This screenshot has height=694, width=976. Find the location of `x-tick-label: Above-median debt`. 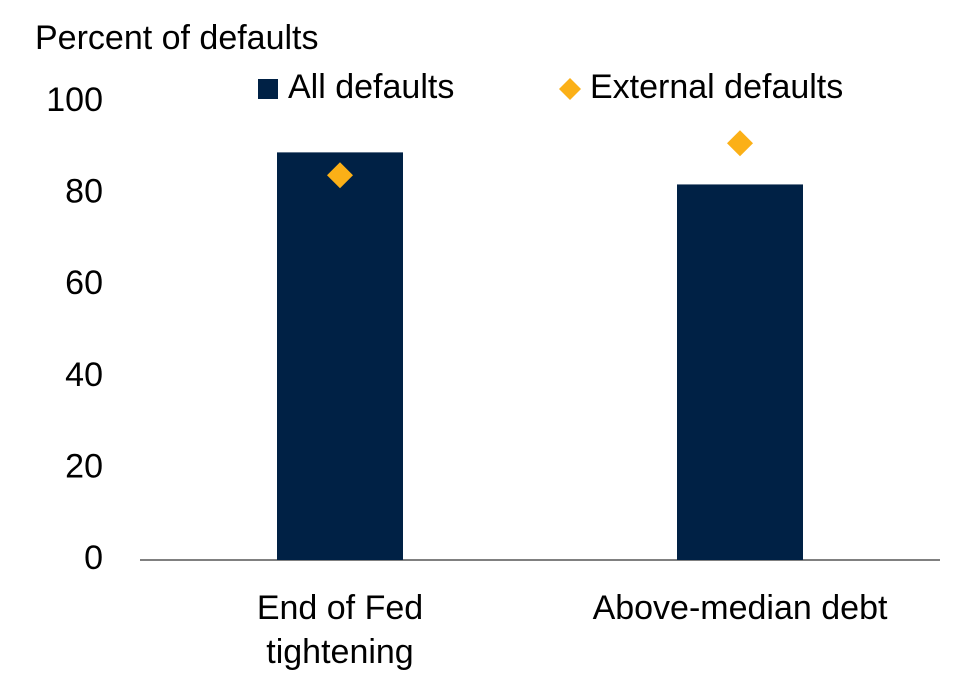

x-tick-label: Above-median debt is located at coordinates (740, 608).